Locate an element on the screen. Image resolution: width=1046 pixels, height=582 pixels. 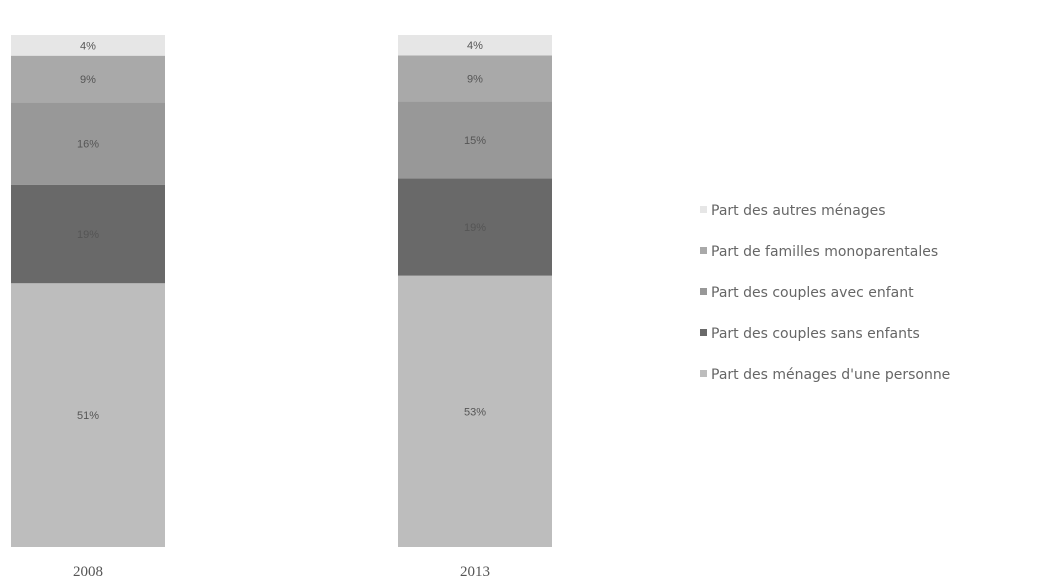
data-label-2008-0: 51% is located at coordinates (88, 416).